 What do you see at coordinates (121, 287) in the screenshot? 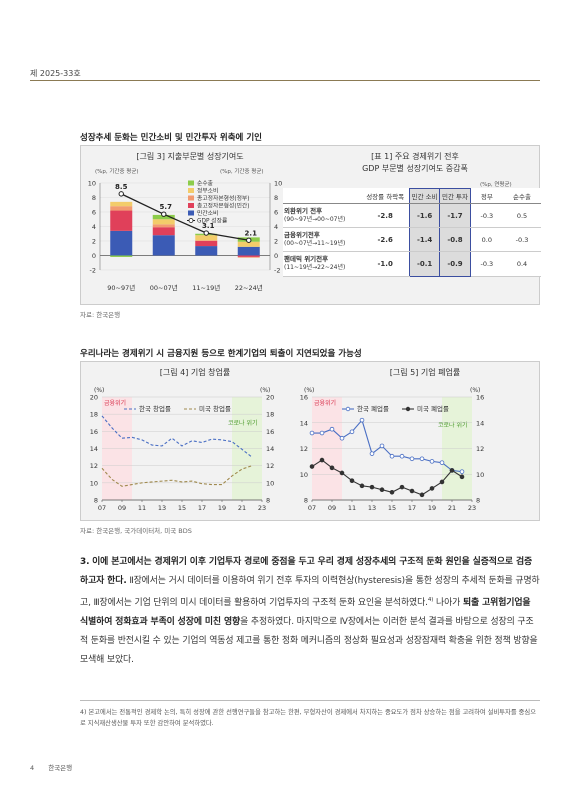
I see `x-tick-label: 90~97년` at bounding box center [121, 287].